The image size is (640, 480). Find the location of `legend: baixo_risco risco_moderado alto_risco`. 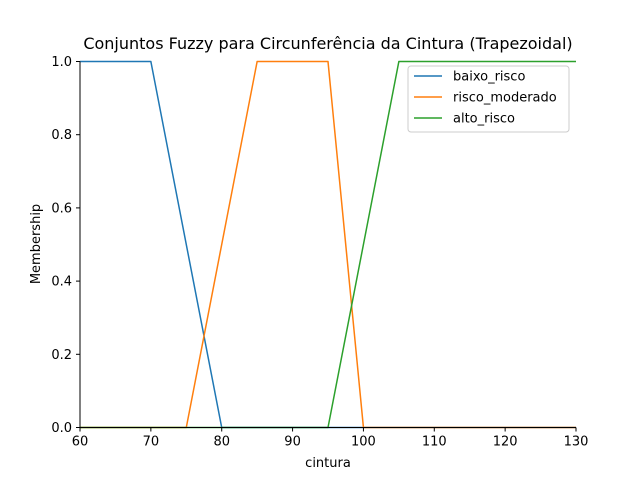

legend: baixo_risco risco_moderado alto_risco is located at coordinates (488, 99).